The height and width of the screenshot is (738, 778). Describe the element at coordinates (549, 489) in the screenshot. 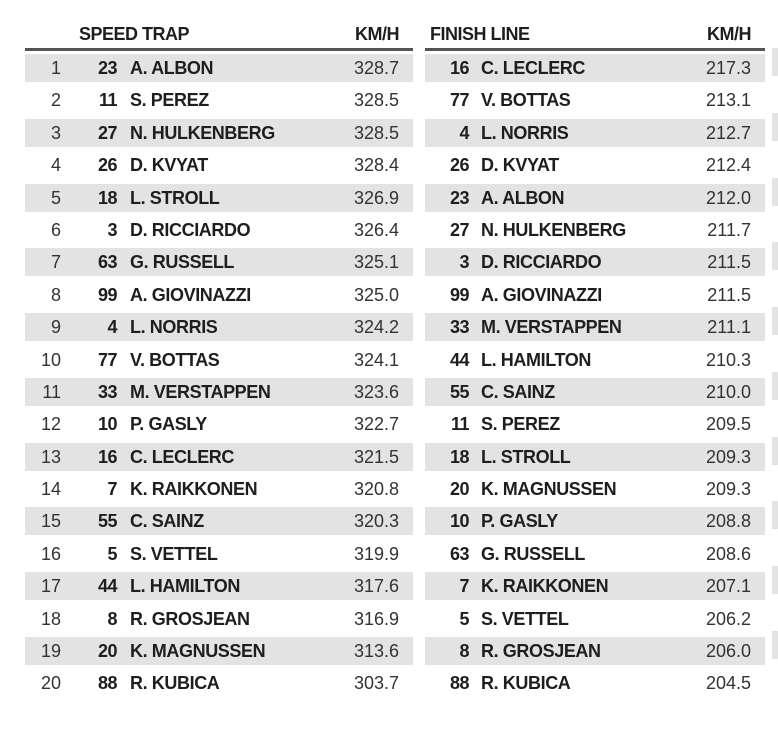

I see `driver-name: K. MAGNUSSEN` at that location.